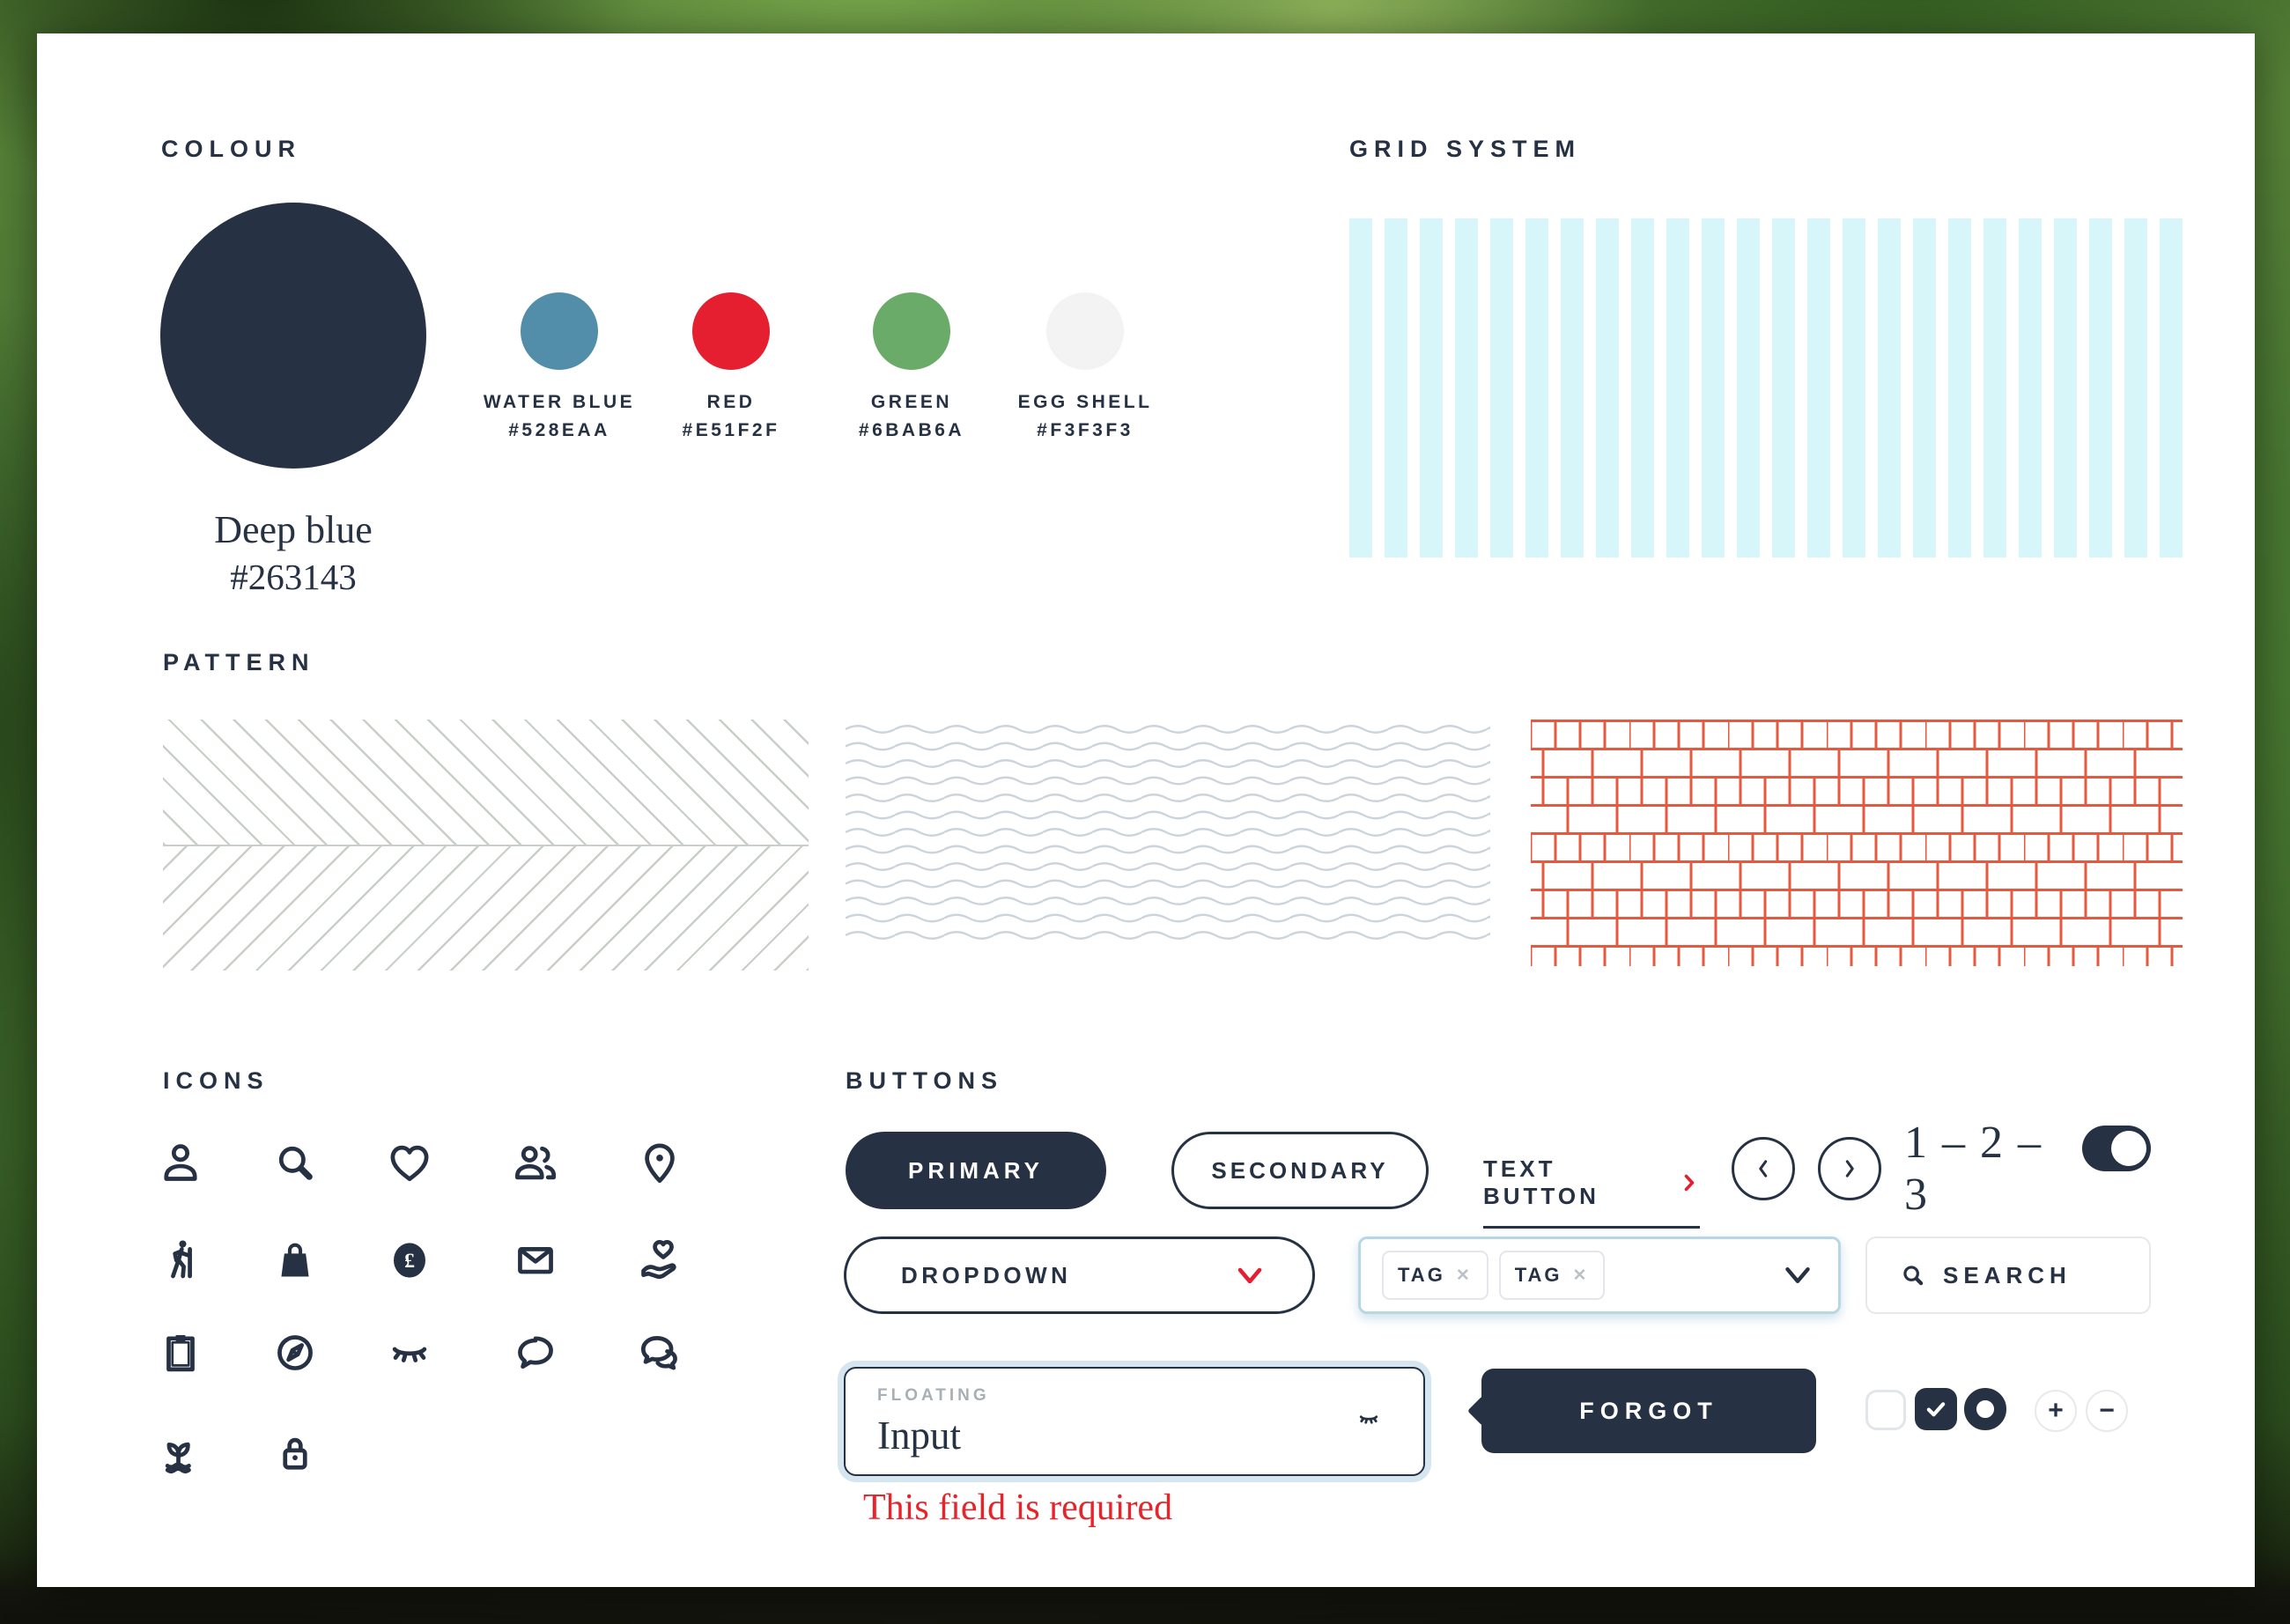 This screenshot has height=1624, width=2290. I want to click on swatch-name: GREEN, so click(911, 402).